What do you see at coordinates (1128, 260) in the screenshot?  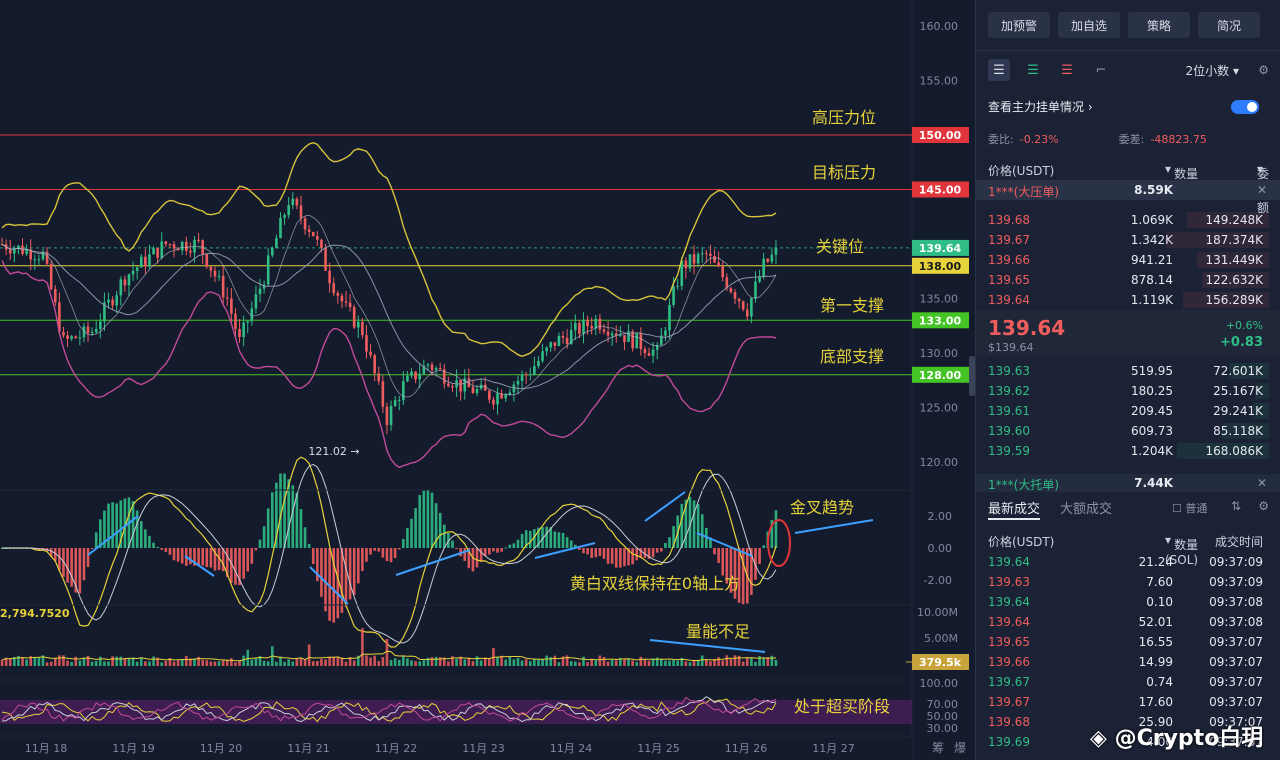 I see `ask-row: 139.66 941.21 131.449K` at bounding box center [1128, 260].